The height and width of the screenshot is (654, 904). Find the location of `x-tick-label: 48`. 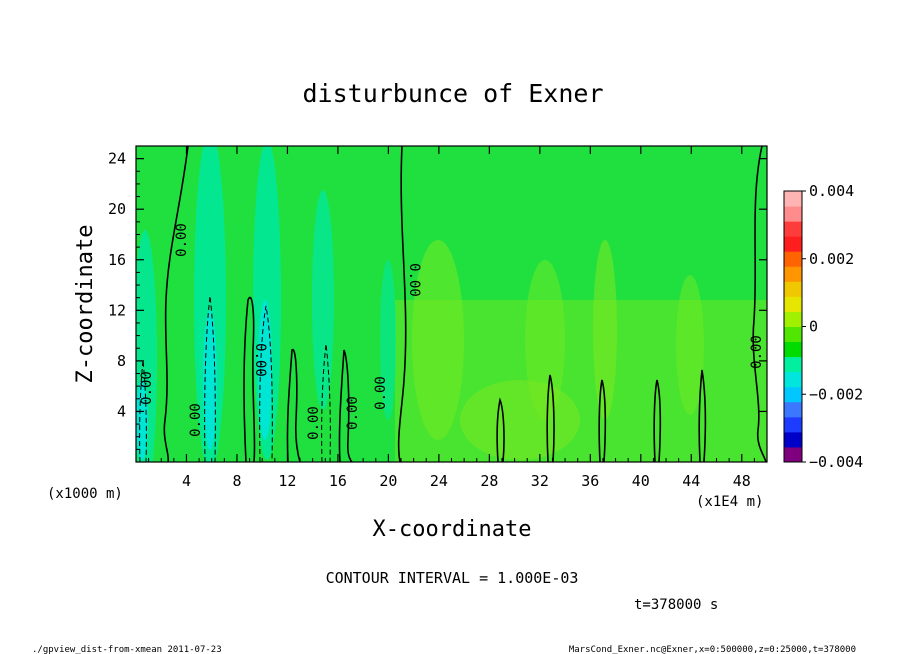

x-tick-label: 48 is located at coordinates (742, 481).